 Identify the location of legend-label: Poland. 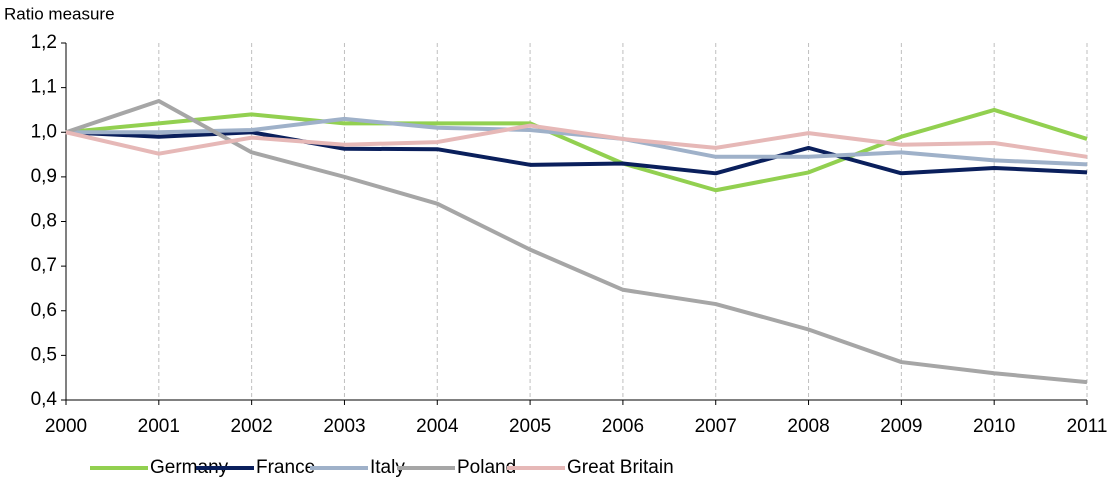
(486, 467).